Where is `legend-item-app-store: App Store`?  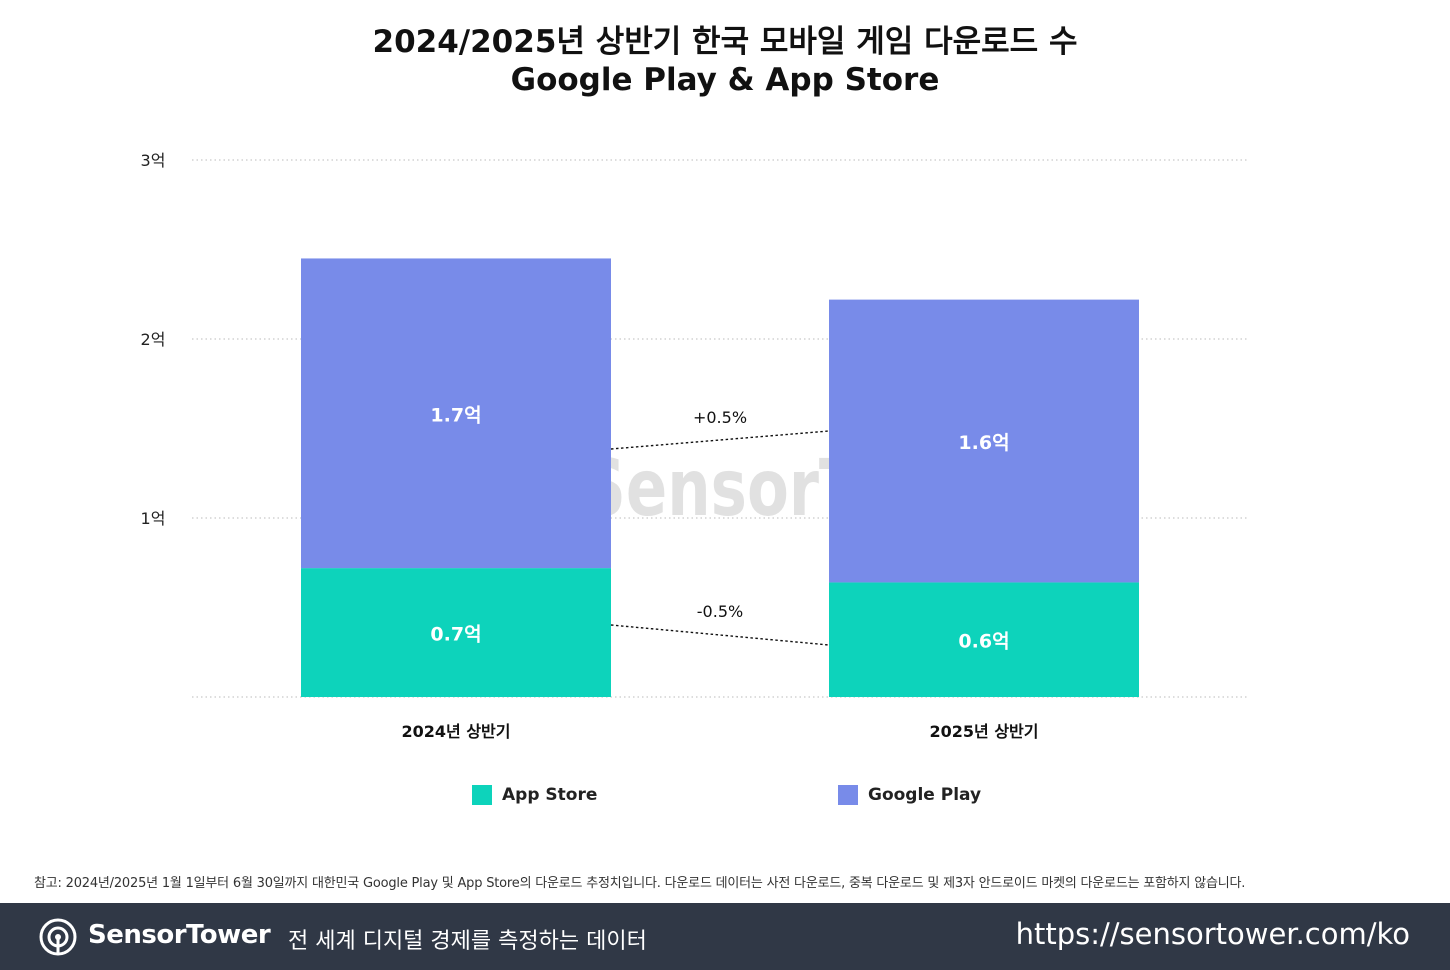 legend-item-app-store: App Store is located at coordinates (534, 795).